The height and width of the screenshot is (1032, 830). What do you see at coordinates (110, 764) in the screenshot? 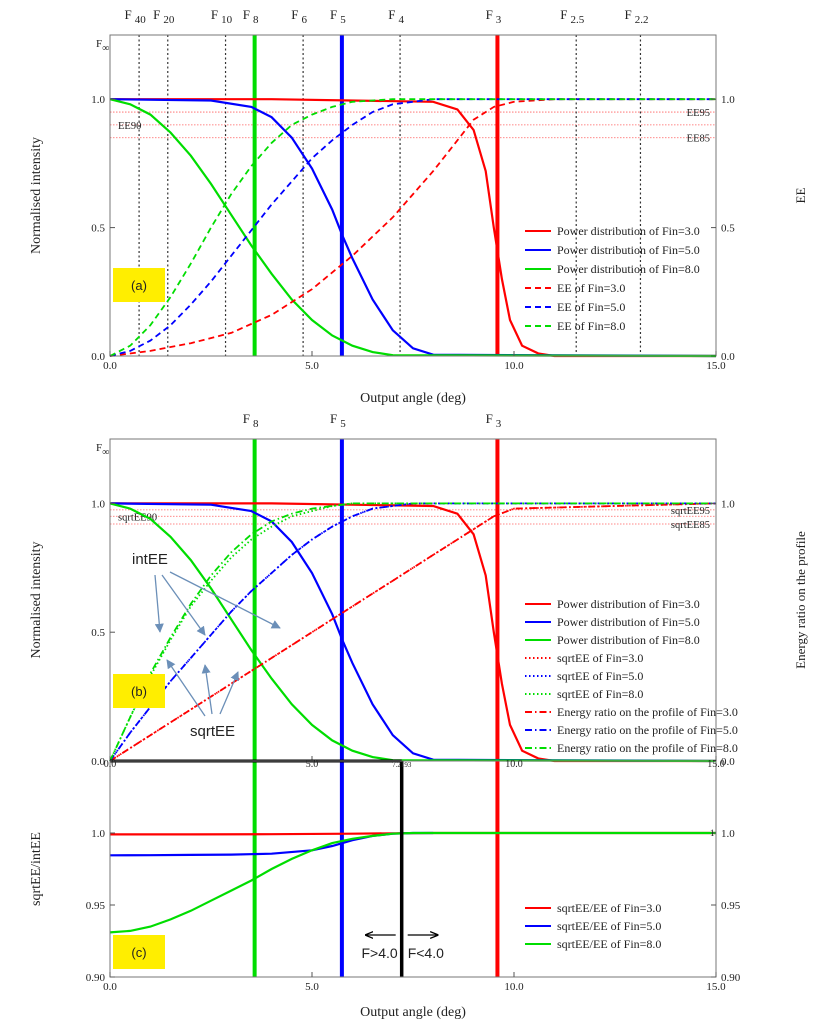
I see `top-axis-label-0: 0.0` at bounding box center [110, 764].